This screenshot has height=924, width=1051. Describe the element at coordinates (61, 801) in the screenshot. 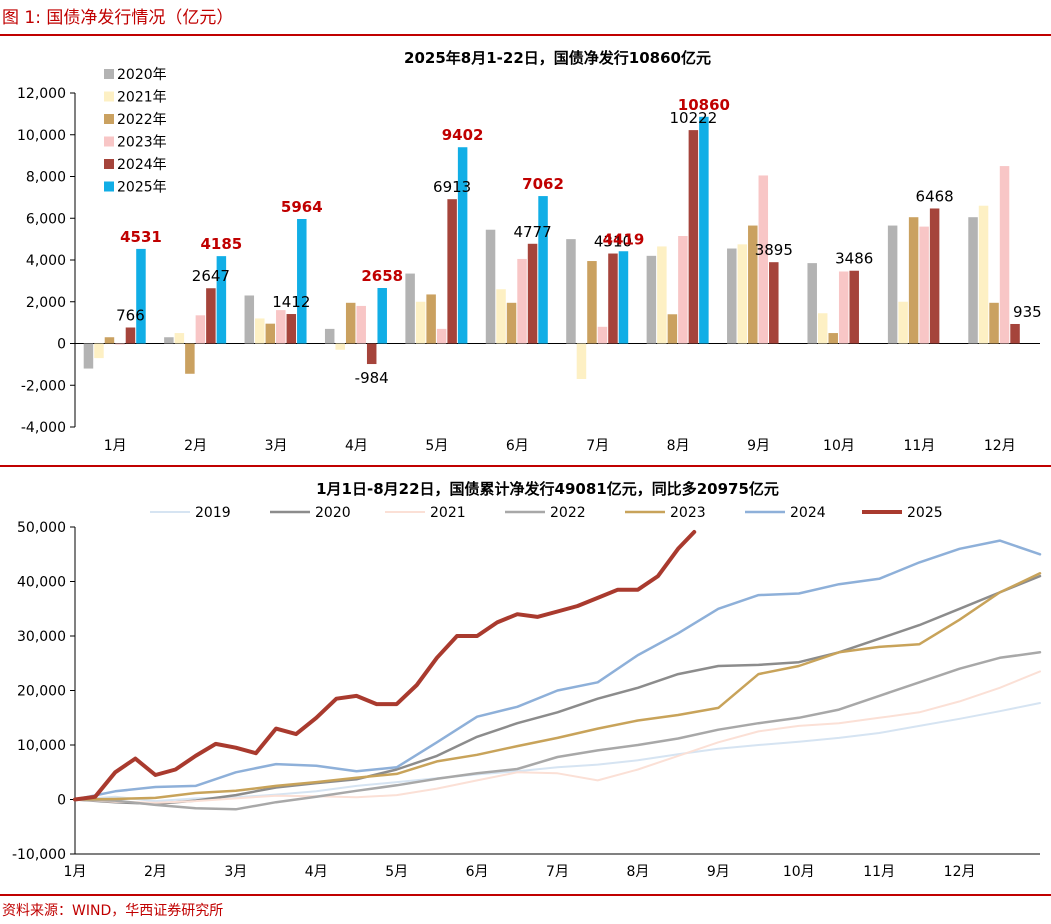

I see `y-tick-label: 0` at that location.